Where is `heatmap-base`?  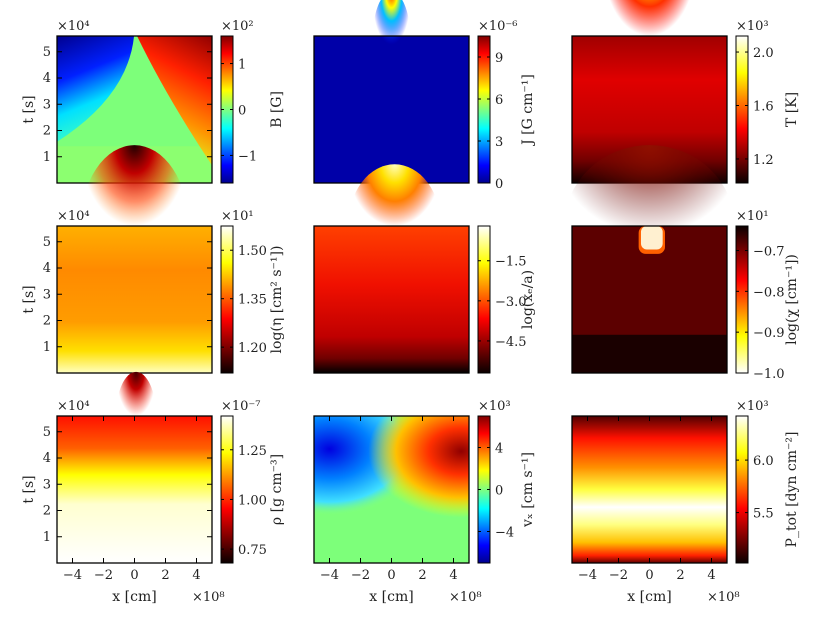 heatmap-base is located at coordinates (649, 489).